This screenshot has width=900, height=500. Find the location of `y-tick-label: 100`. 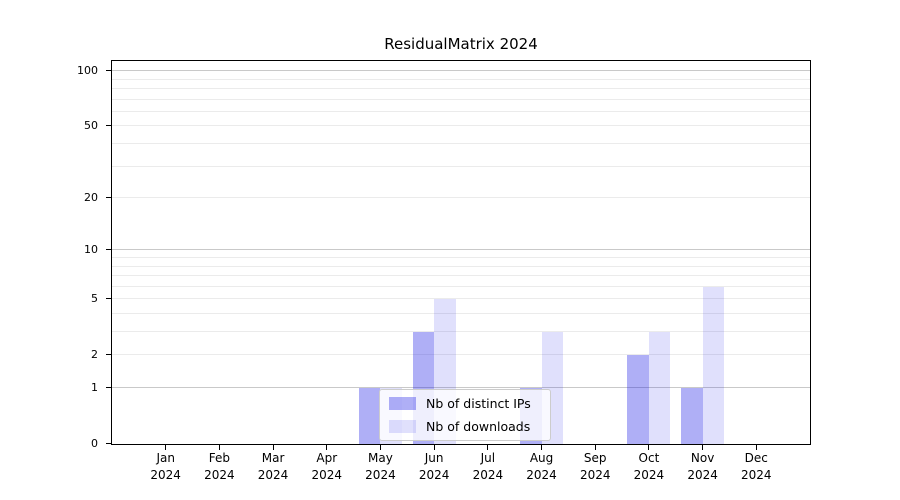

y-tick-label: 100 is located at coordinates (87, 71).